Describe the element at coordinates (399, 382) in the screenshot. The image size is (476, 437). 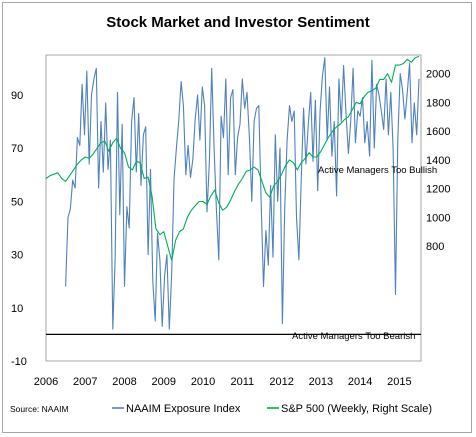
I see `x-tick-label: 2015` at that location.